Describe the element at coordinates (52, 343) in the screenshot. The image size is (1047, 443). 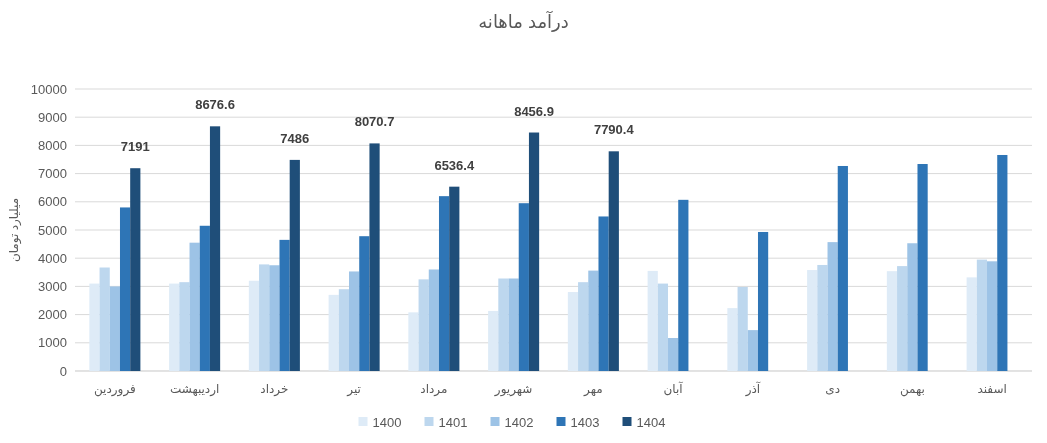
I see `y-tick-label: 1000` at that location.